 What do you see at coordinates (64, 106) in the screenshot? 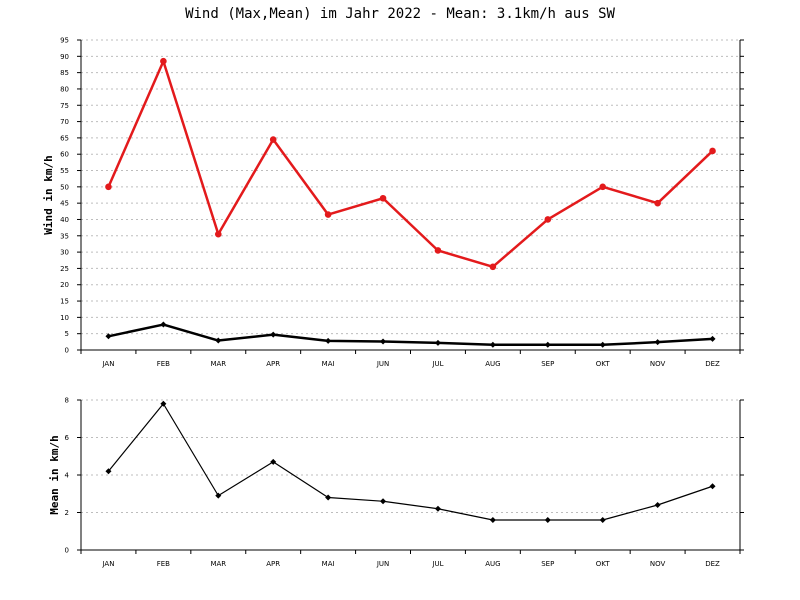
I see `y-tick-label: 75` at bounding box center [64, 106].